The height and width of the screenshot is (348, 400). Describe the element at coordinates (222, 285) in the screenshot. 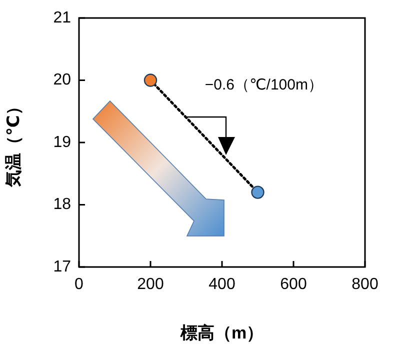

I see `x-tick-label: 400` at that location.